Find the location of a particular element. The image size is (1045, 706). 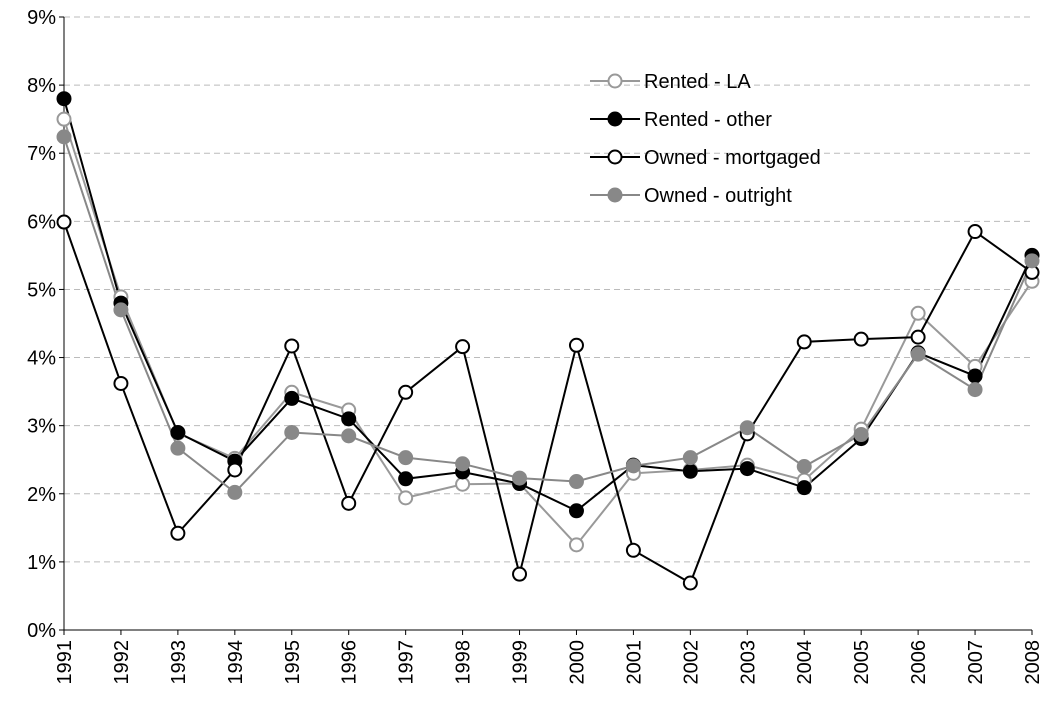

legend-label: Rented - other is located at coordinates (708, 120).